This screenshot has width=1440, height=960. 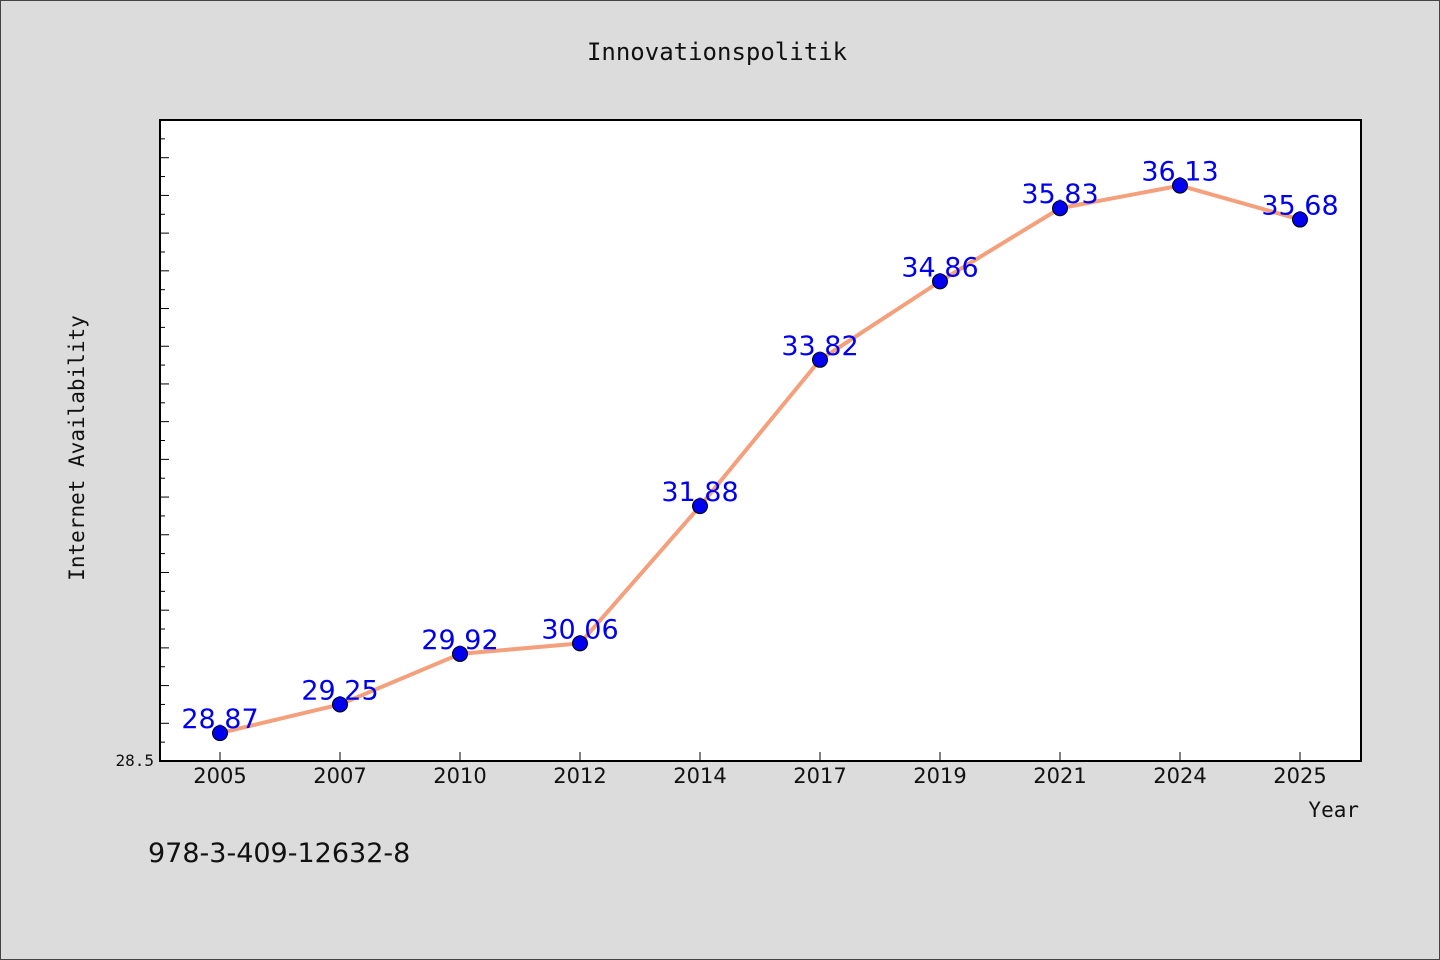 What do you see at coordinates (134, 760) in the screenshot?
I see `y-tick-label: 28.5` at bounding box center [134, 760].